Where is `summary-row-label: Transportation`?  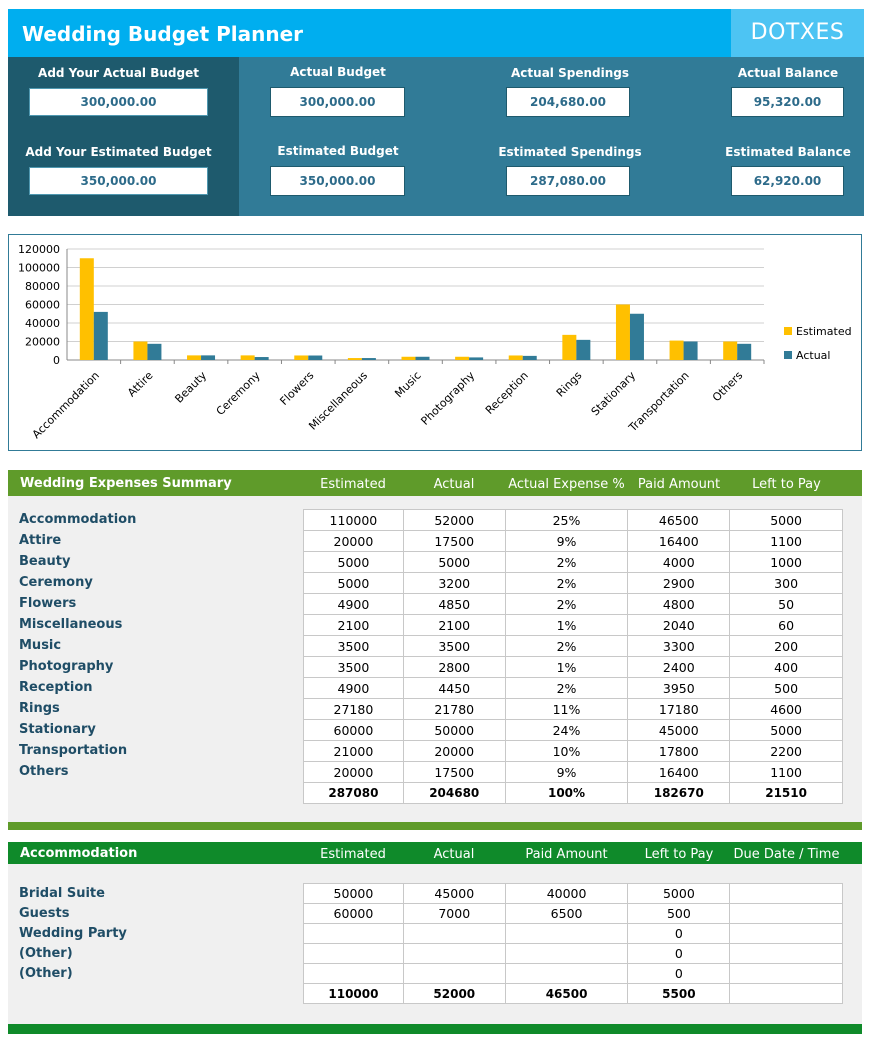 summary-row-label: Transportation is located at coordinates (73, 750).